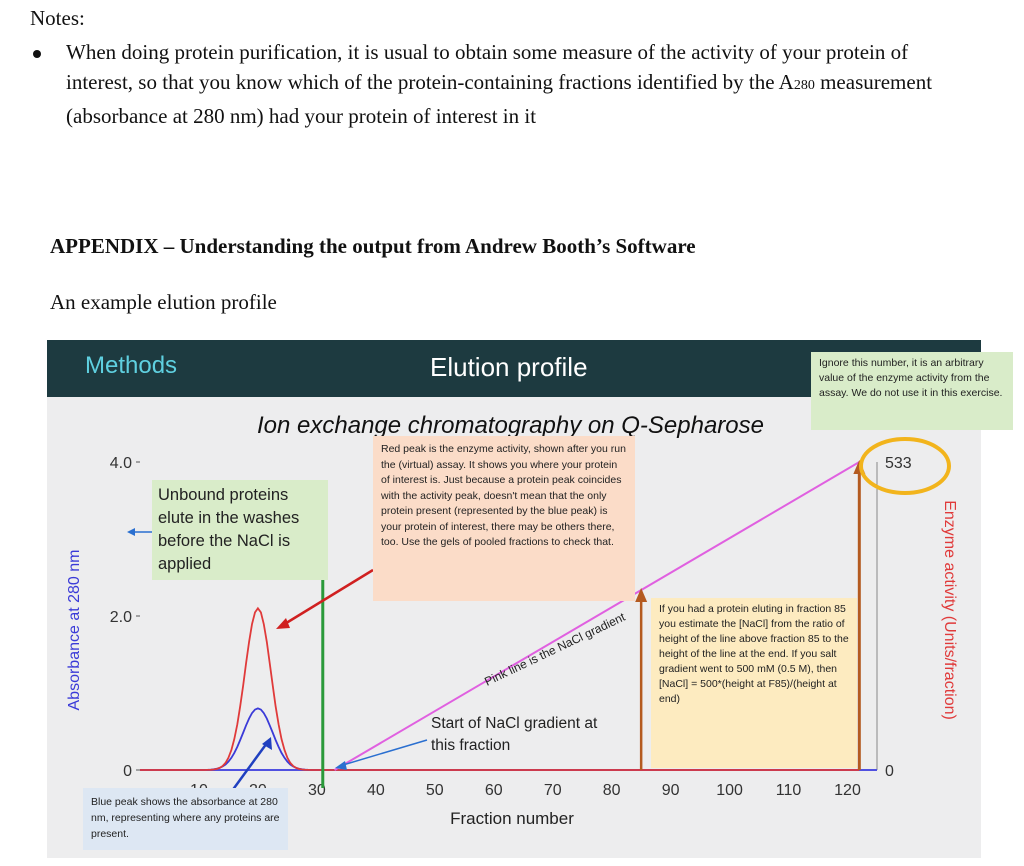 The image size is (1024, 866). What do you see at coordinates (804, 85) in the screenshot?
I see `a280-subscript: 280` at bounding box center [804, 85].